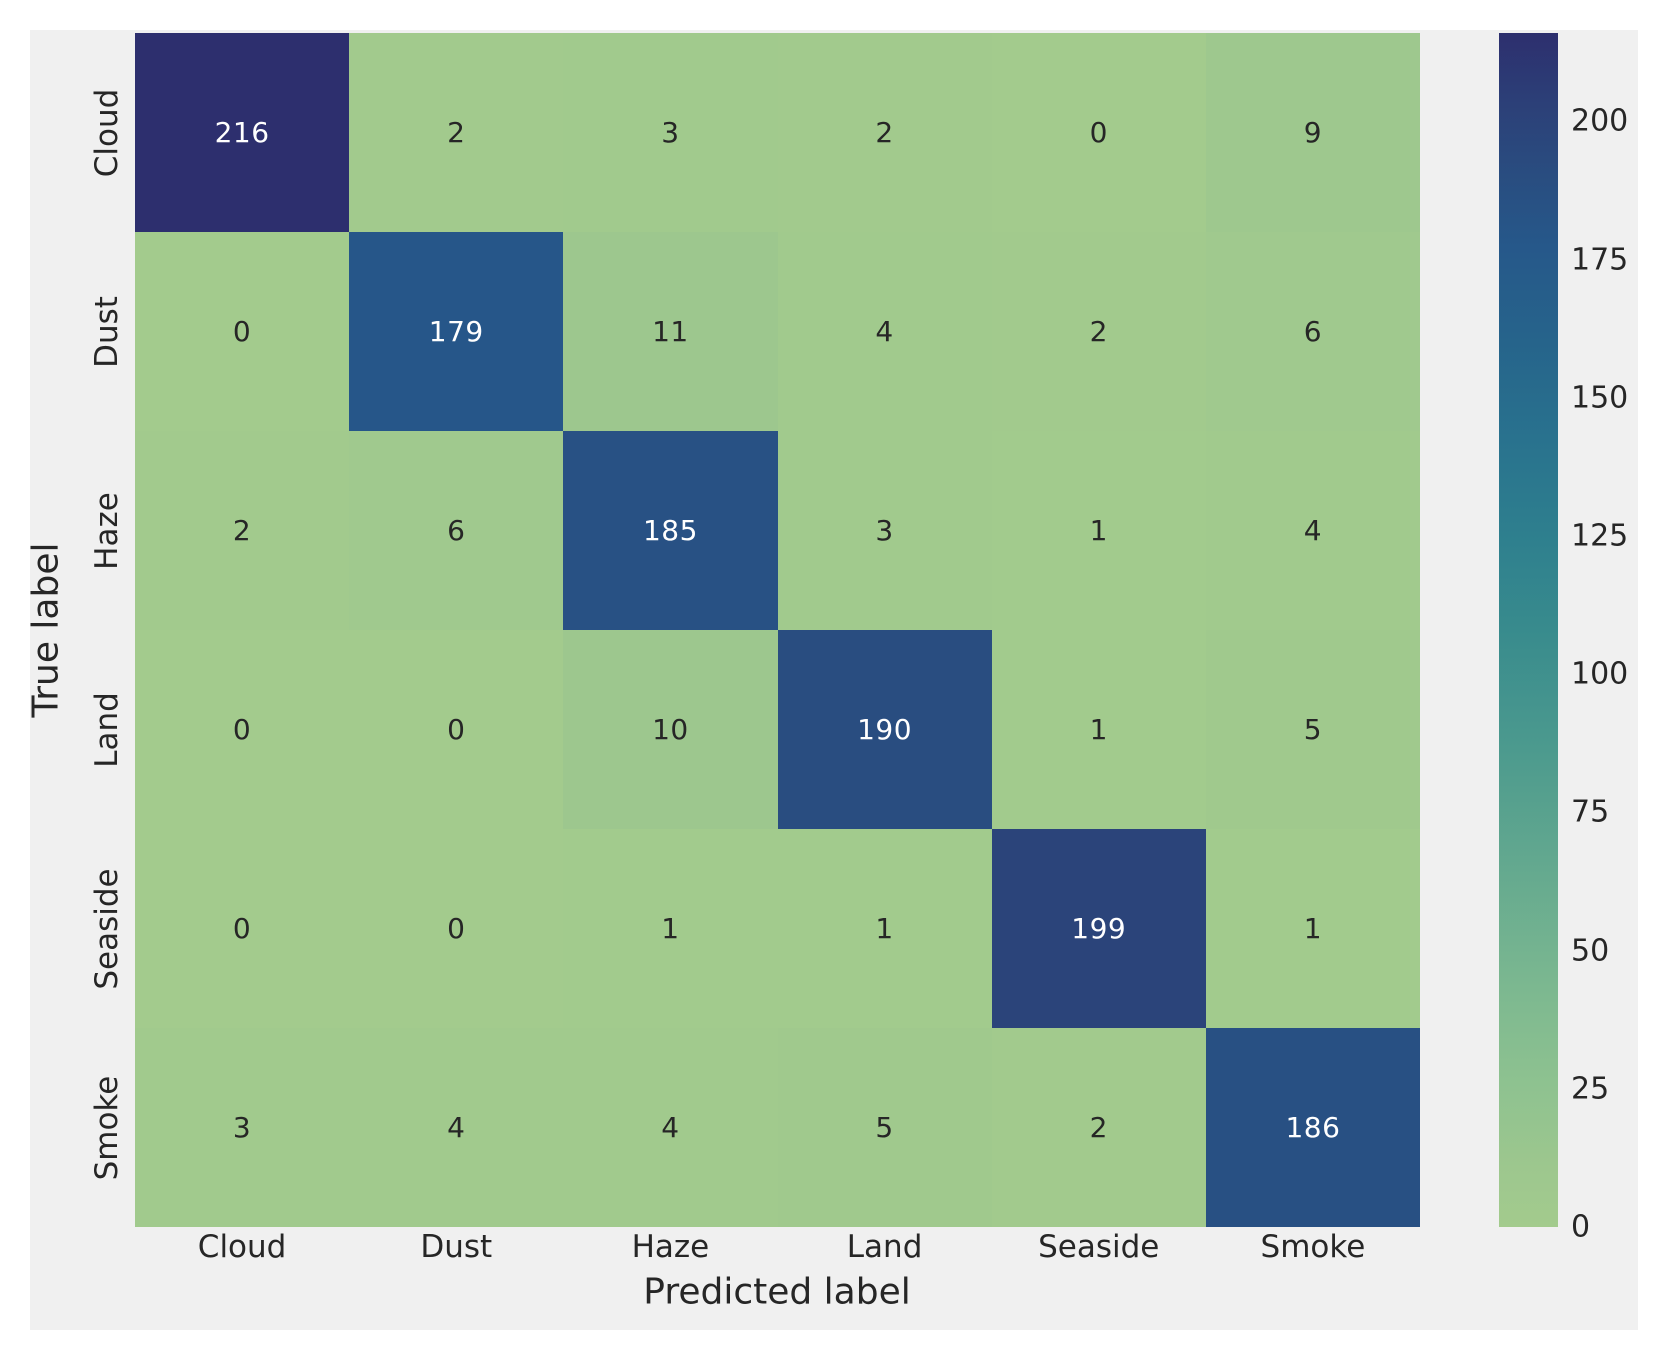 The image size is (1665, 1358). Describe the element at coordinates (670, 928) in the screenshot. I see `heatmap-cell-seaside-haze: 1` at that location.